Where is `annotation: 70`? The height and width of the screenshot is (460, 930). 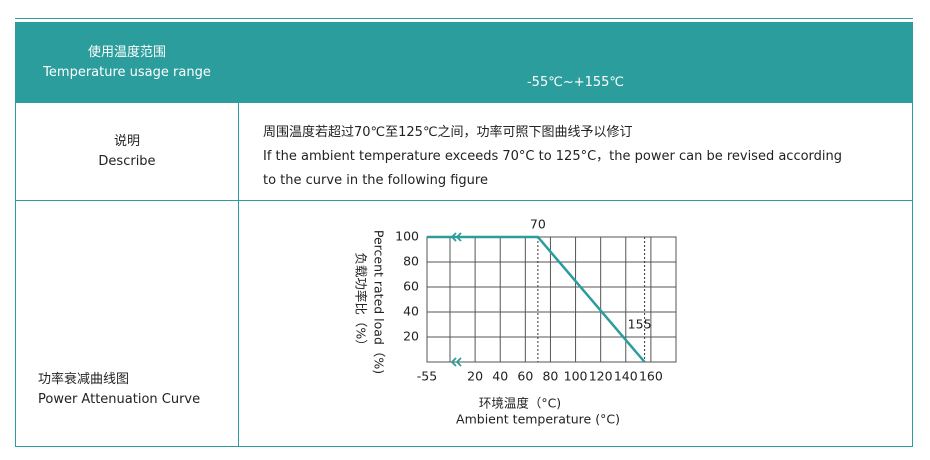
annotation: 70 is located at coordinates (538, 224).